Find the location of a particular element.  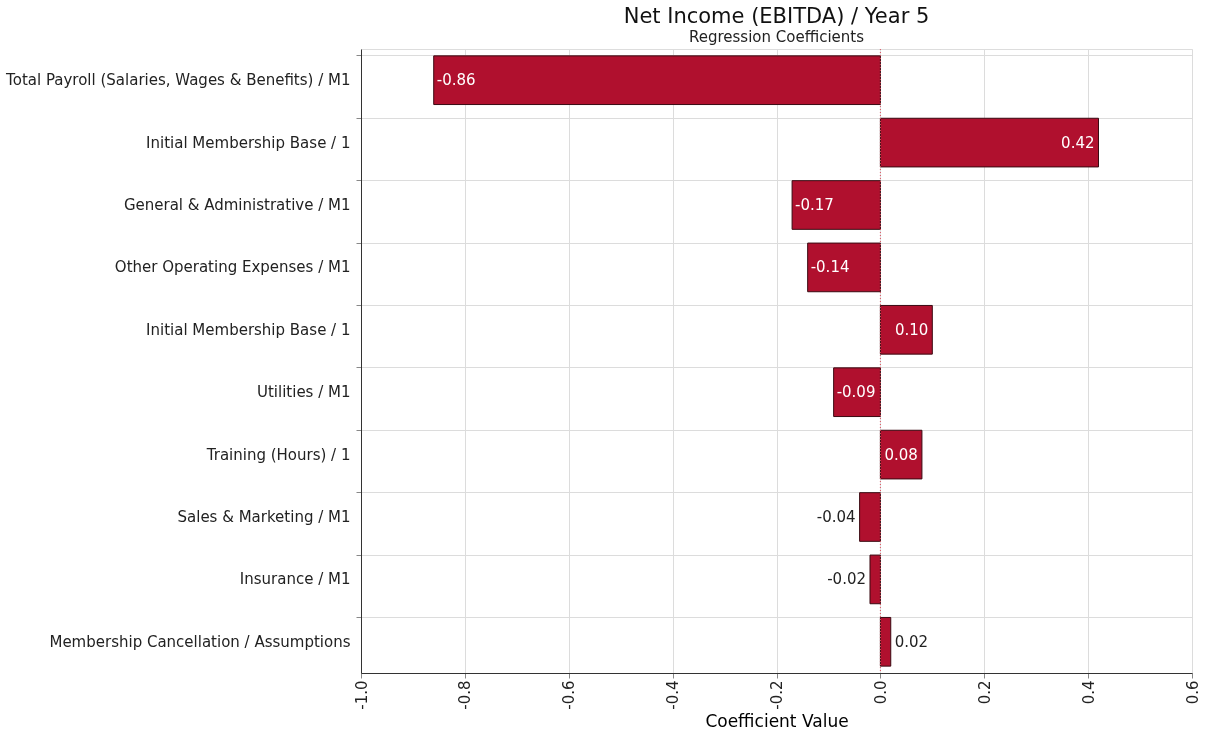

x-tick-label: 0.0 is located at coordinates (880, 692).